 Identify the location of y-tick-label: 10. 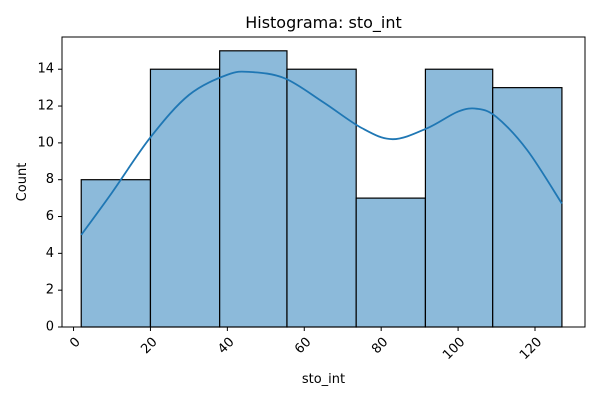
(45, 142).